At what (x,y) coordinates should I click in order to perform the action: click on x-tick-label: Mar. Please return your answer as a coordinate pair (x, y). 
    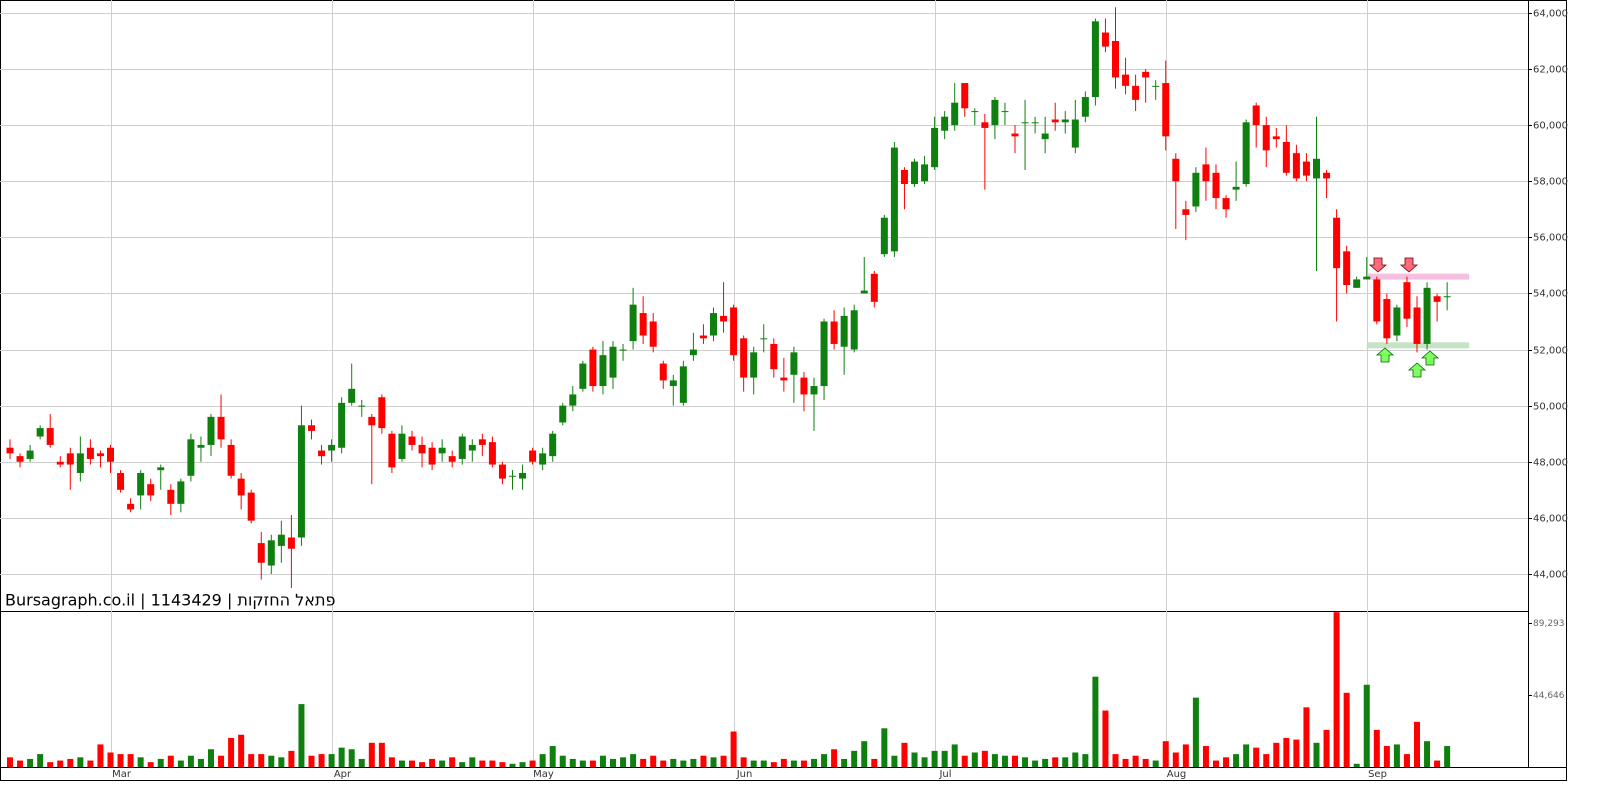
    Looking at the image, I should click on (122, 774).